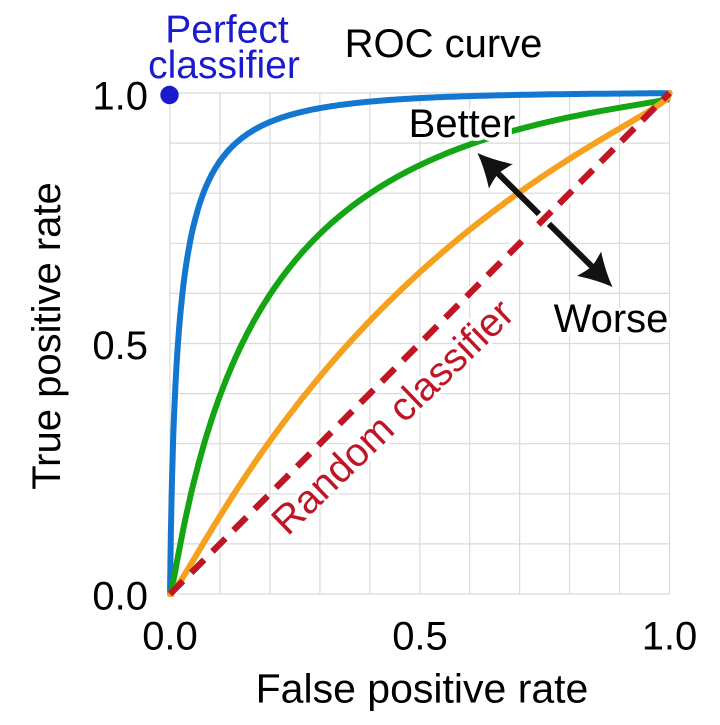 This screenshot has width=720, height=725. Describe the element at coordinates (611, 319) in the screenshot. I see `svg-text: Worse` at that location.